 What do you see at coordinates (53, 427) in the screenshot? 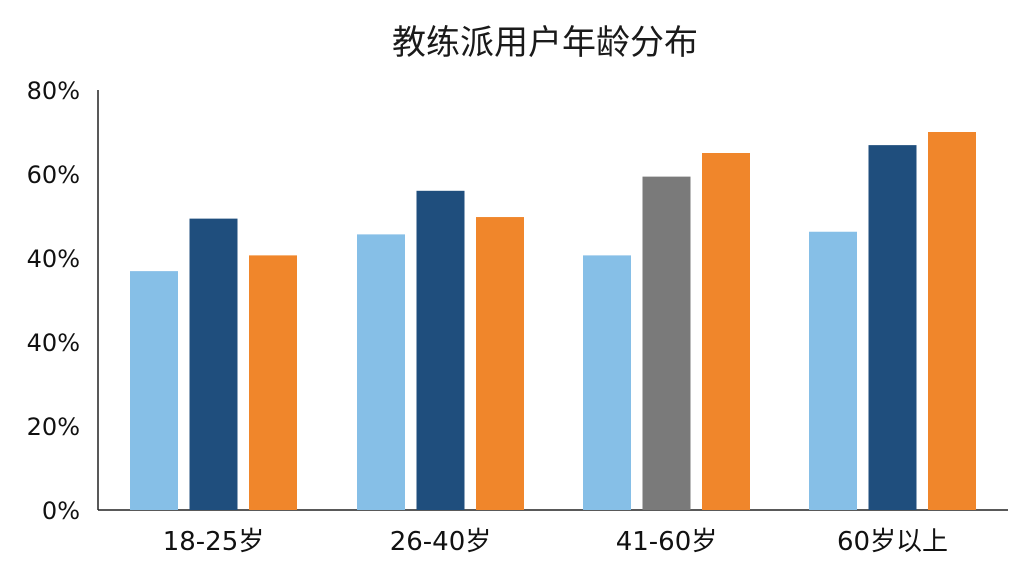
I see `y-tick-label: 20%` at bounding box center [53, 427].